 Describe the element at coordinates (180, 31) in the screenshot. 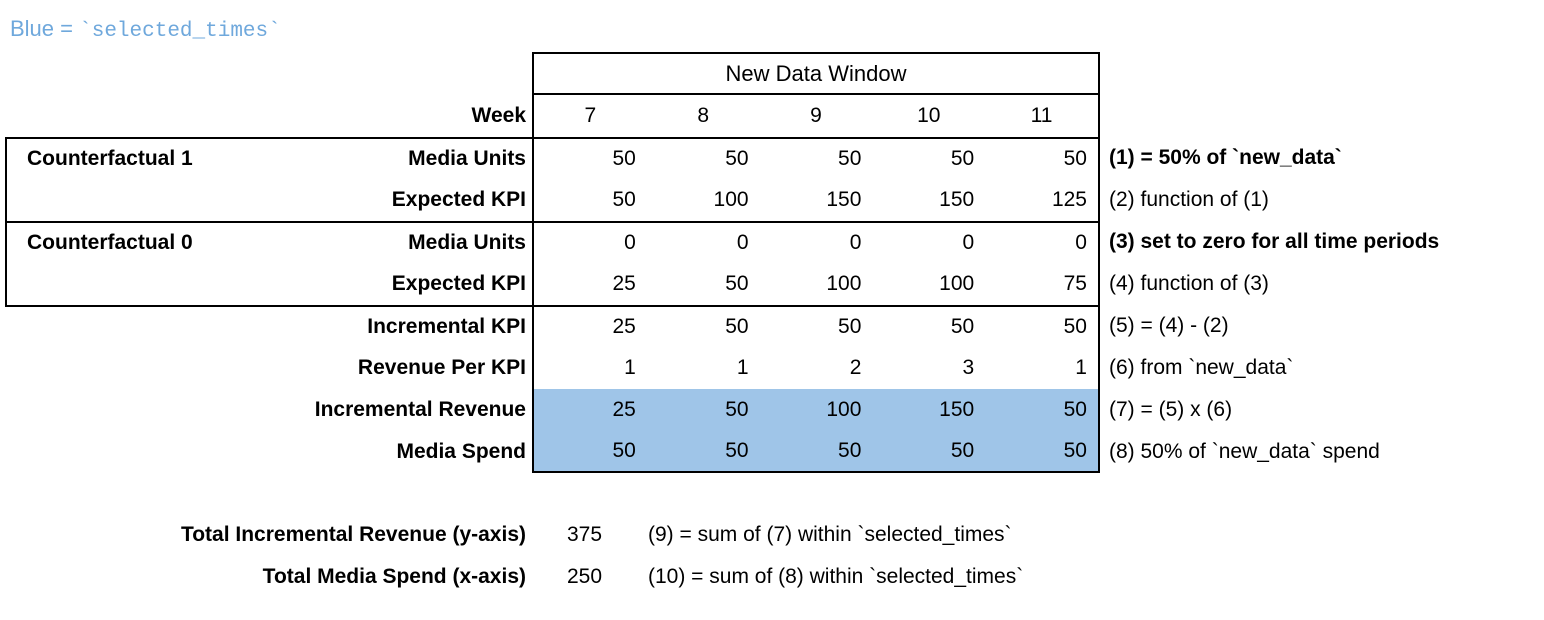

I see `legend-note-code: `selected_times`` at that location.